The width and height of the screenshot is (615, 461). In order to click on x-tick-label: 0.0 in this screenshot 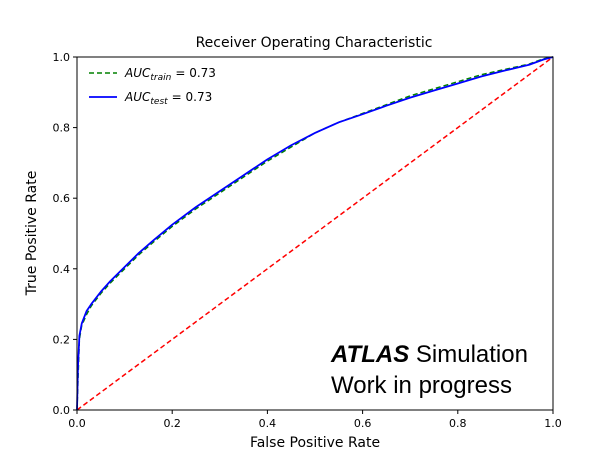, I will do `click(77, 423)`.